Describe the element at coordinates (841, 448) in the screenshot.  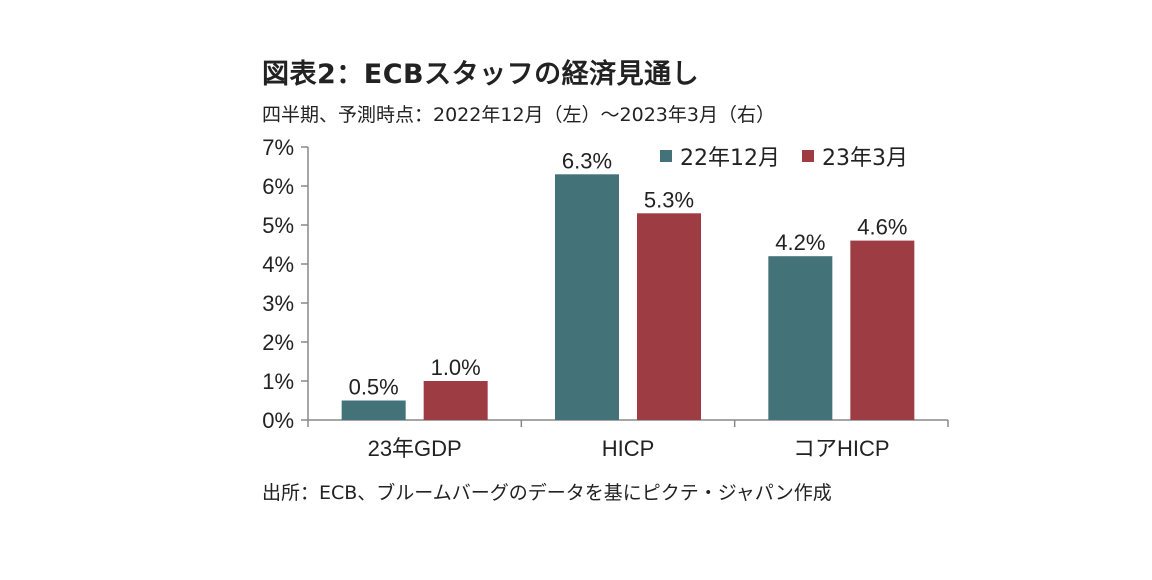
I see `x-category-label: コアHICP` at that location.